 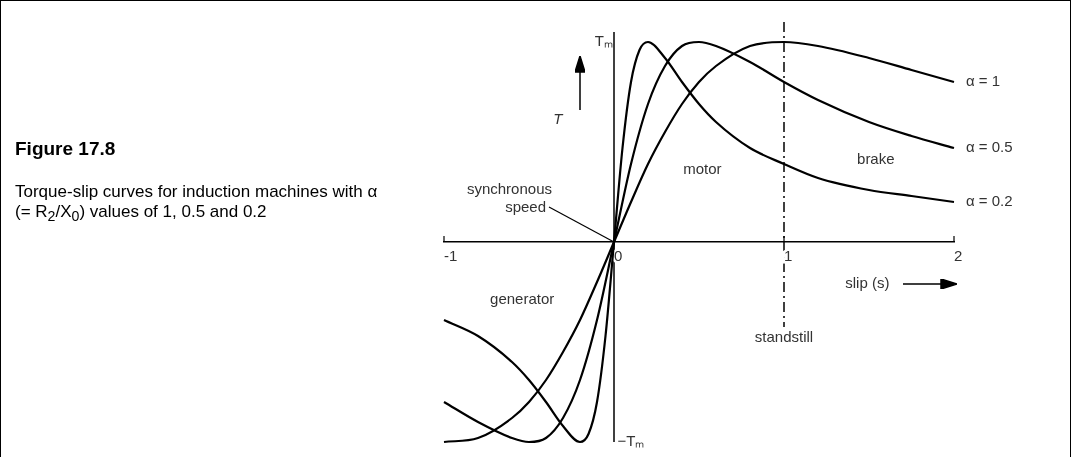 I want to click on ref-line-label: standstill, so click(x=784, y=336).